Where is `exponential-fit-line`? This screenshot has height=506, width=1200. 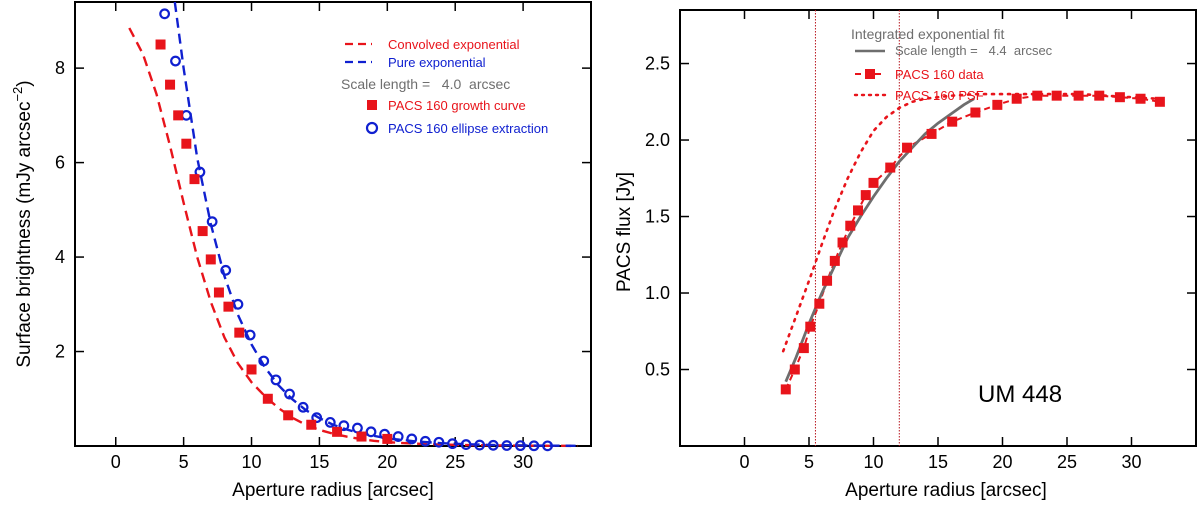 exponential-fit-line is located at coordinates (879, 240).